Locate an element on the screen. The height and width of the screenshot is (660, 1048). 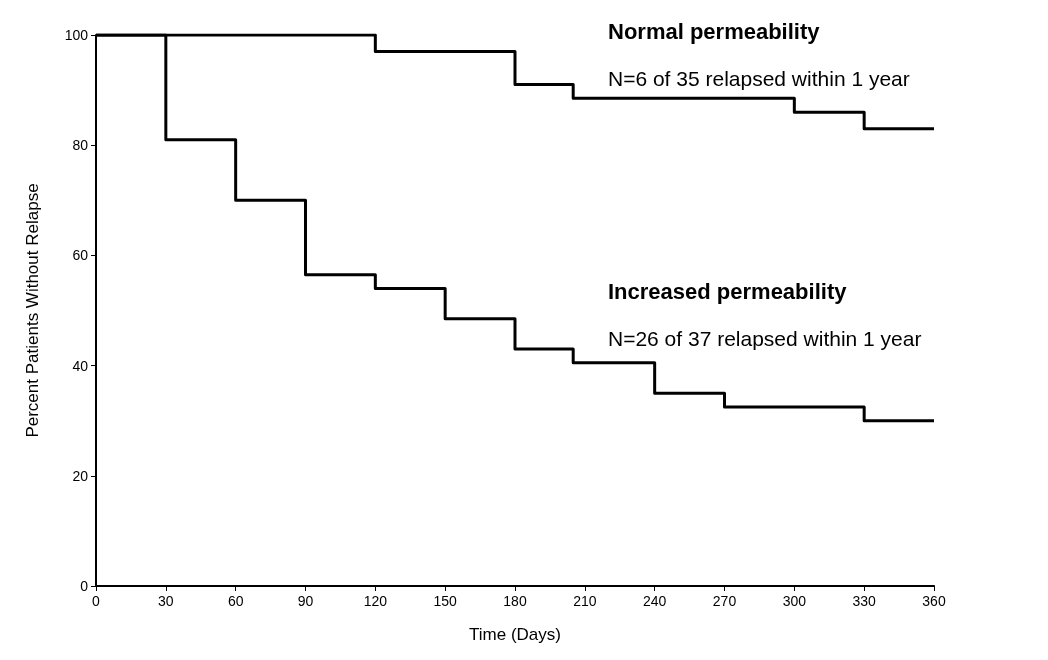
x-tick-label: 300 is located at coordinates (794, 601).